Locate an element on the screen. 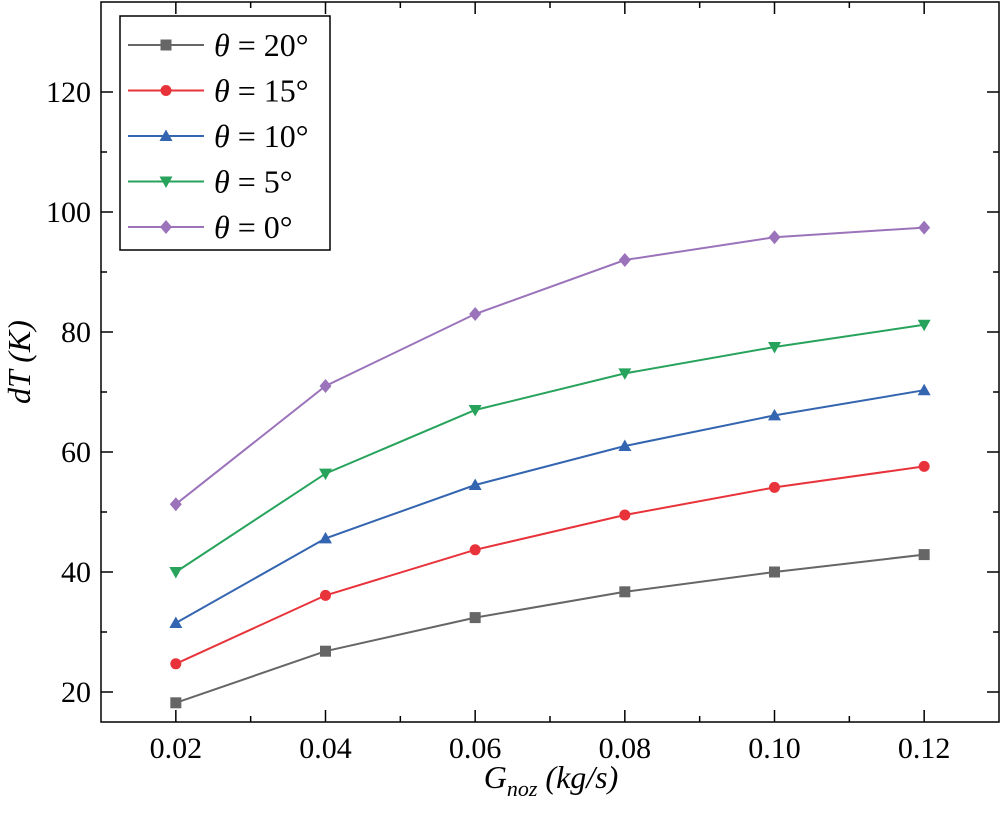 The height and width of the screenshot is (821, 1001). x-axis-title: Gnoz (kg/s) is located at coordinates (551, 780).